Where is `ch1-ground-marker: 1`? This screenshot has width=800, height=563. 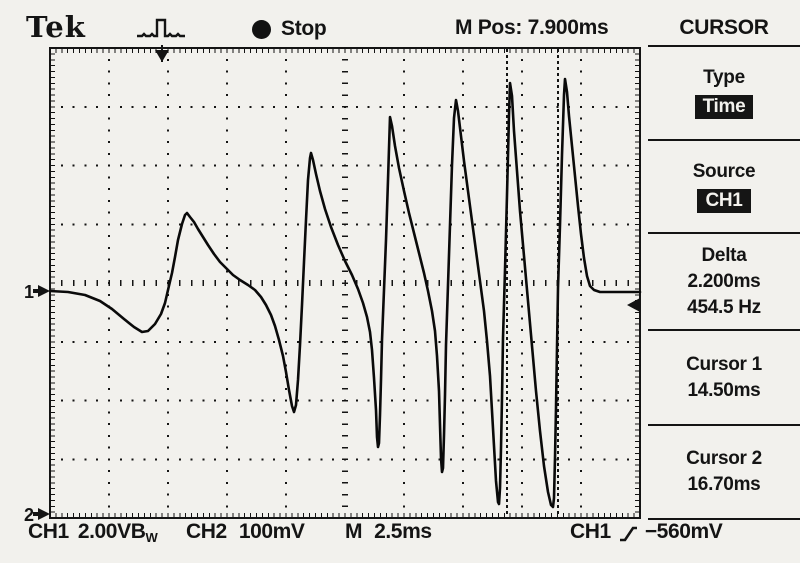 ch1-ground-marker: 1 is located at coordinates (37, 292).